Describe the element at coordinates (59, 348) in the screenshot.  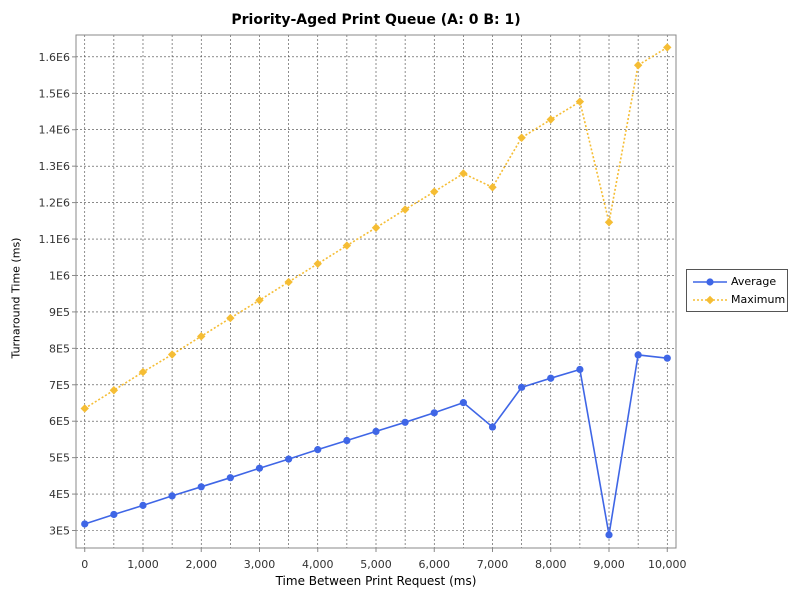
I see `y-tick-label: 8E5` at that location.